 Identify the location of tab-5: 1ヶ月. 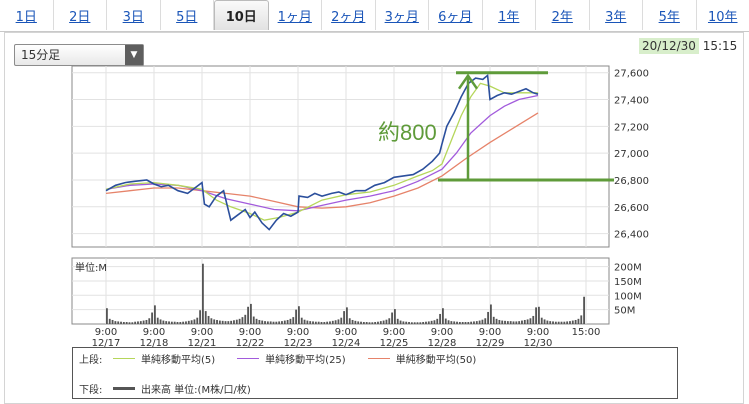
(295, 15).